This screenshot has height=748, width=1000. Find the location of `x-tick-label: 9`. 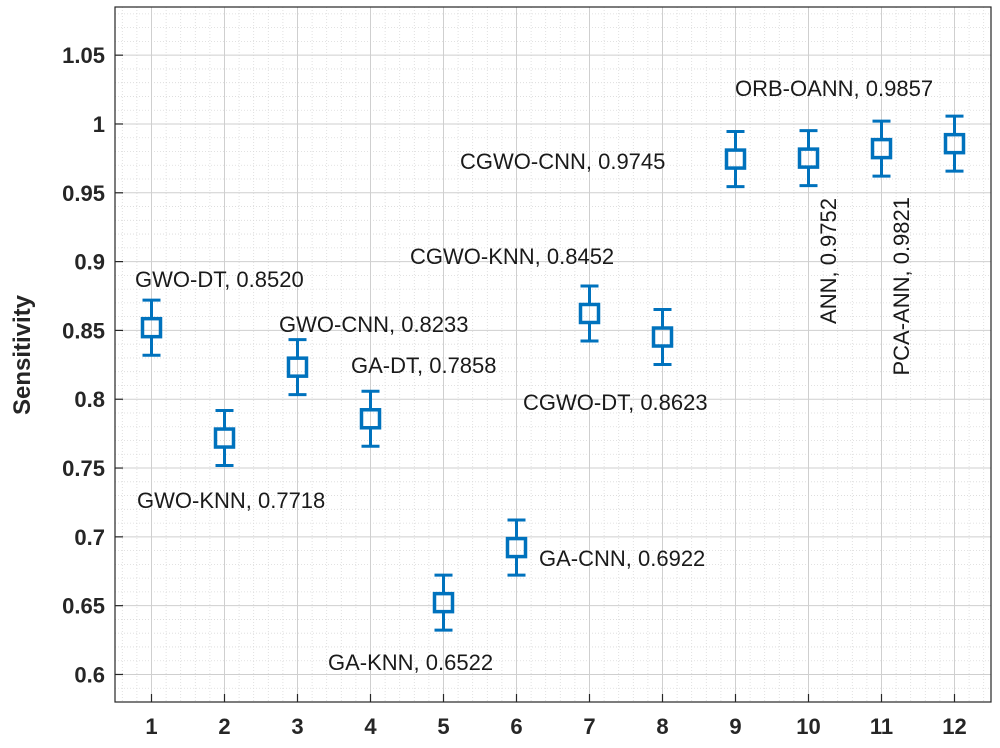

x-tick-label: 9 is located at coordinates (735, 726).